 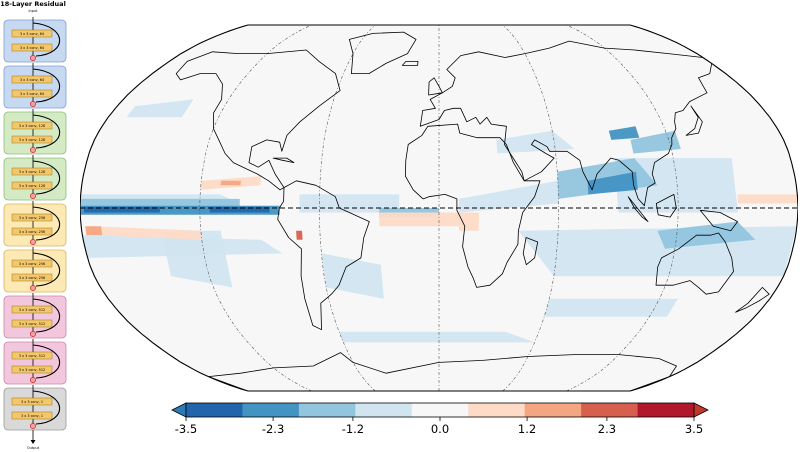 I want to click on colorbar-extend-high, so click(x=701, y=410).